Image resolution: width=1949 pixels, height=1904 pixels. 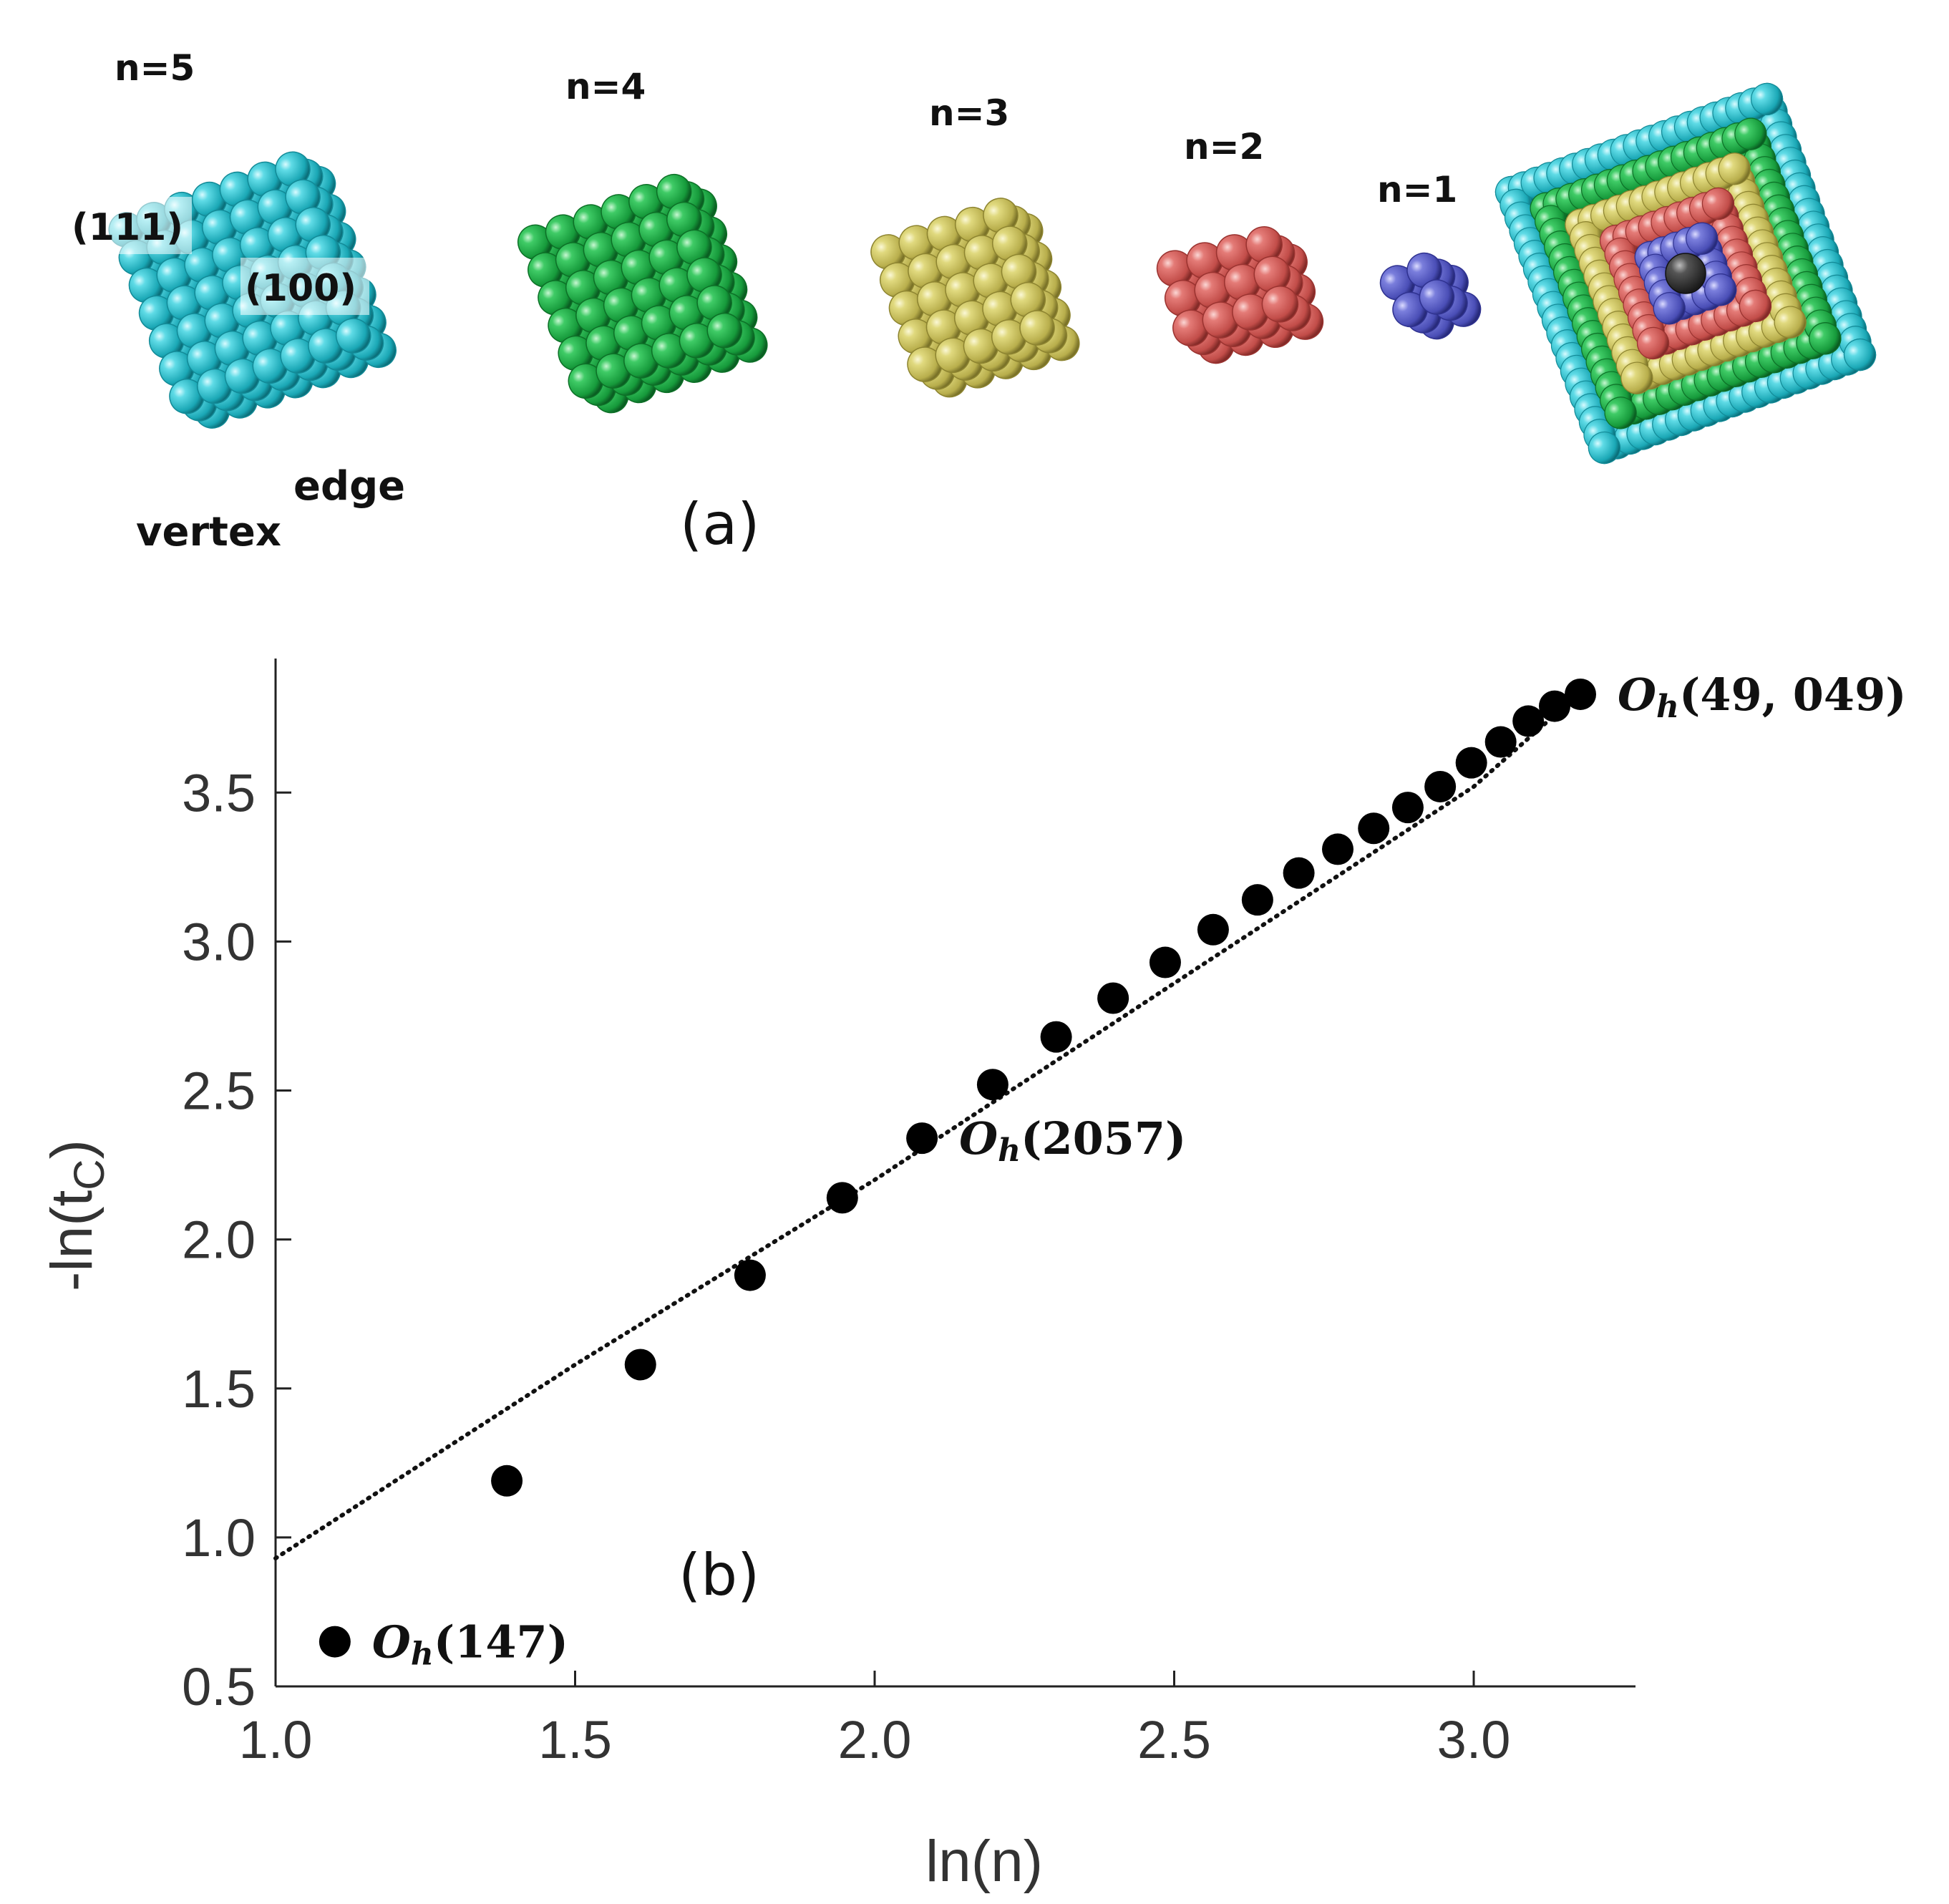 I want to click on panel-b-letter: (b), so click(x=719, y=1575).